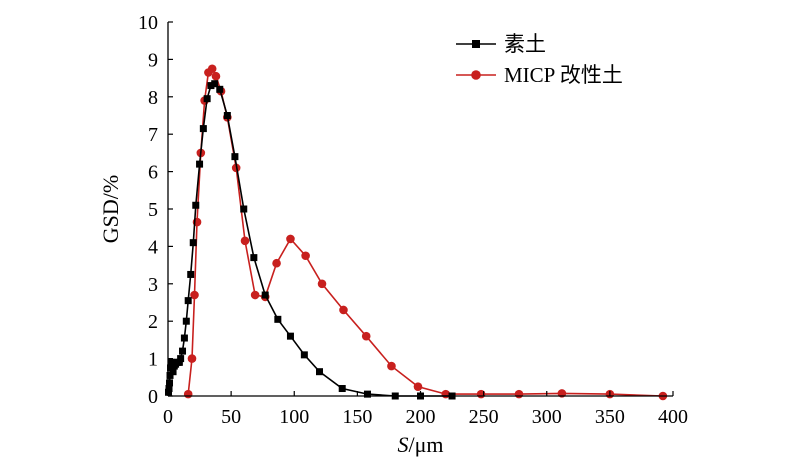 The image size is (800, 468). What do you see at coordinates (153, 210) in the screenshot?
I see `y-tick-label: 5` at bounding box center [153, 210].